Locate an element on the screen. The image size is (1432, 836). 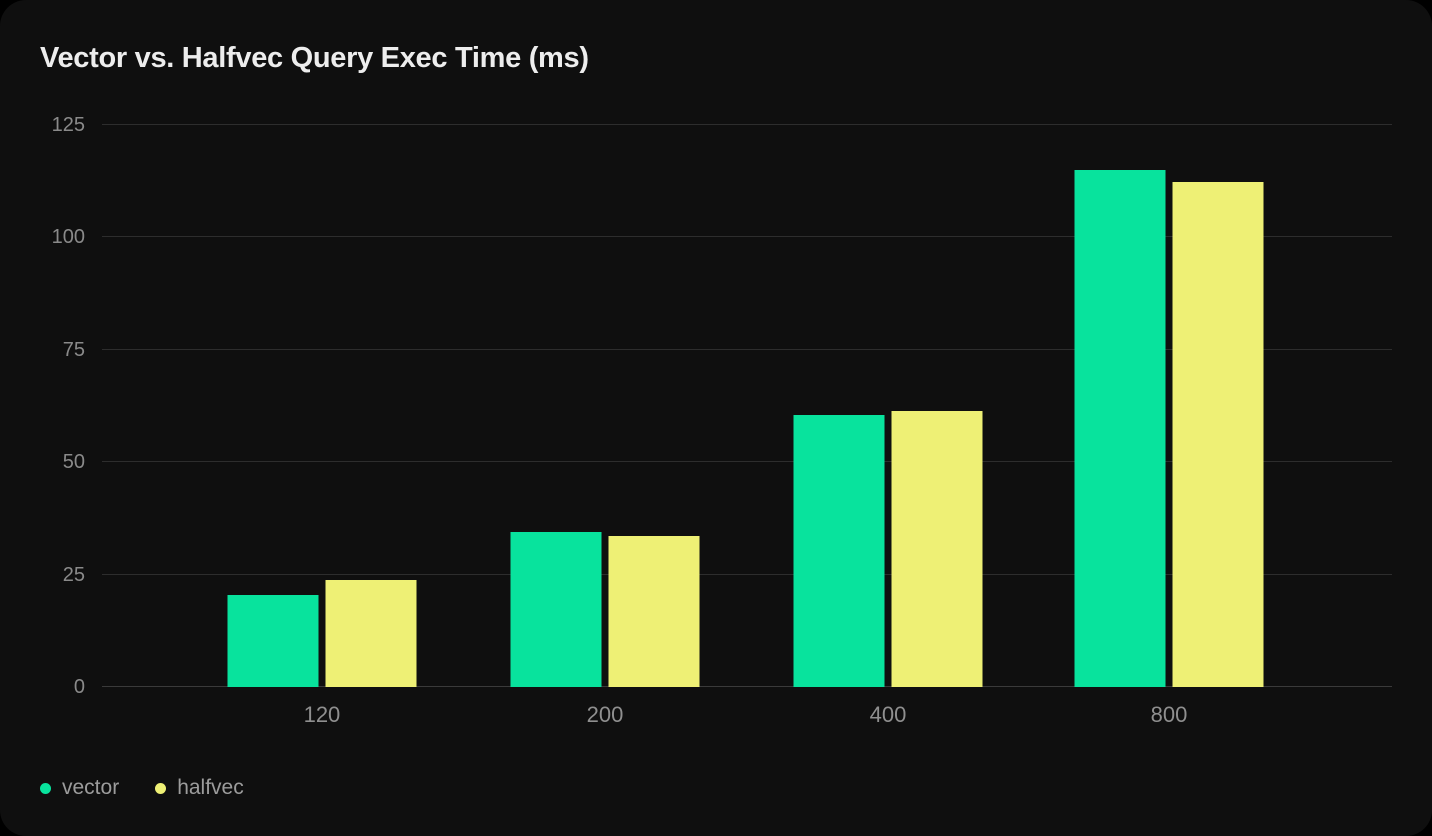
x-tick-label-120: 120 is located at coordinates (322, 714).